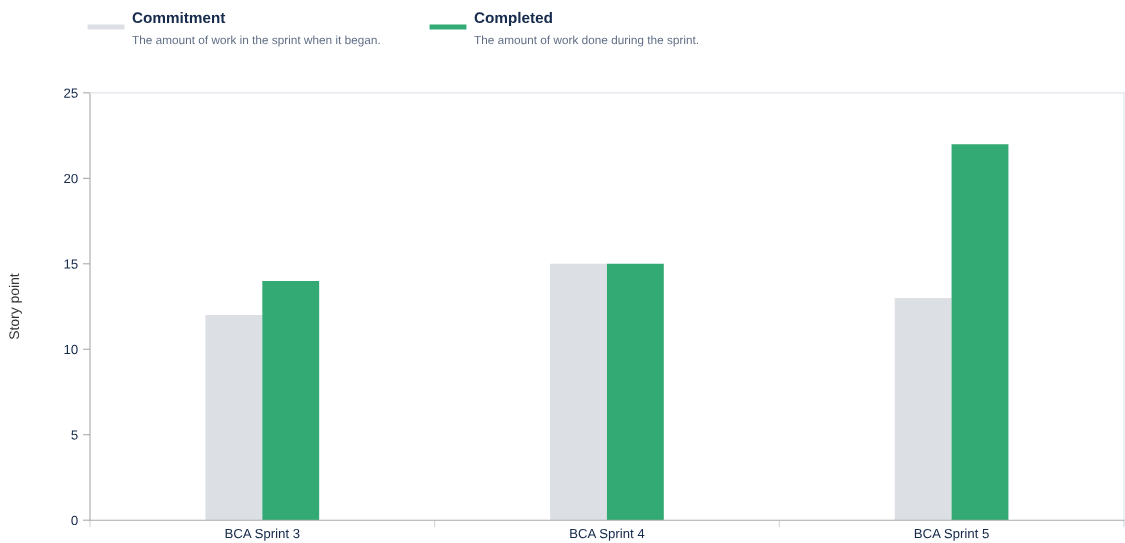 The image size is (1125, 543). Describe the element at coordinates (71, 93) in the screenshot. I see `y-tick-label: 25` at that location.